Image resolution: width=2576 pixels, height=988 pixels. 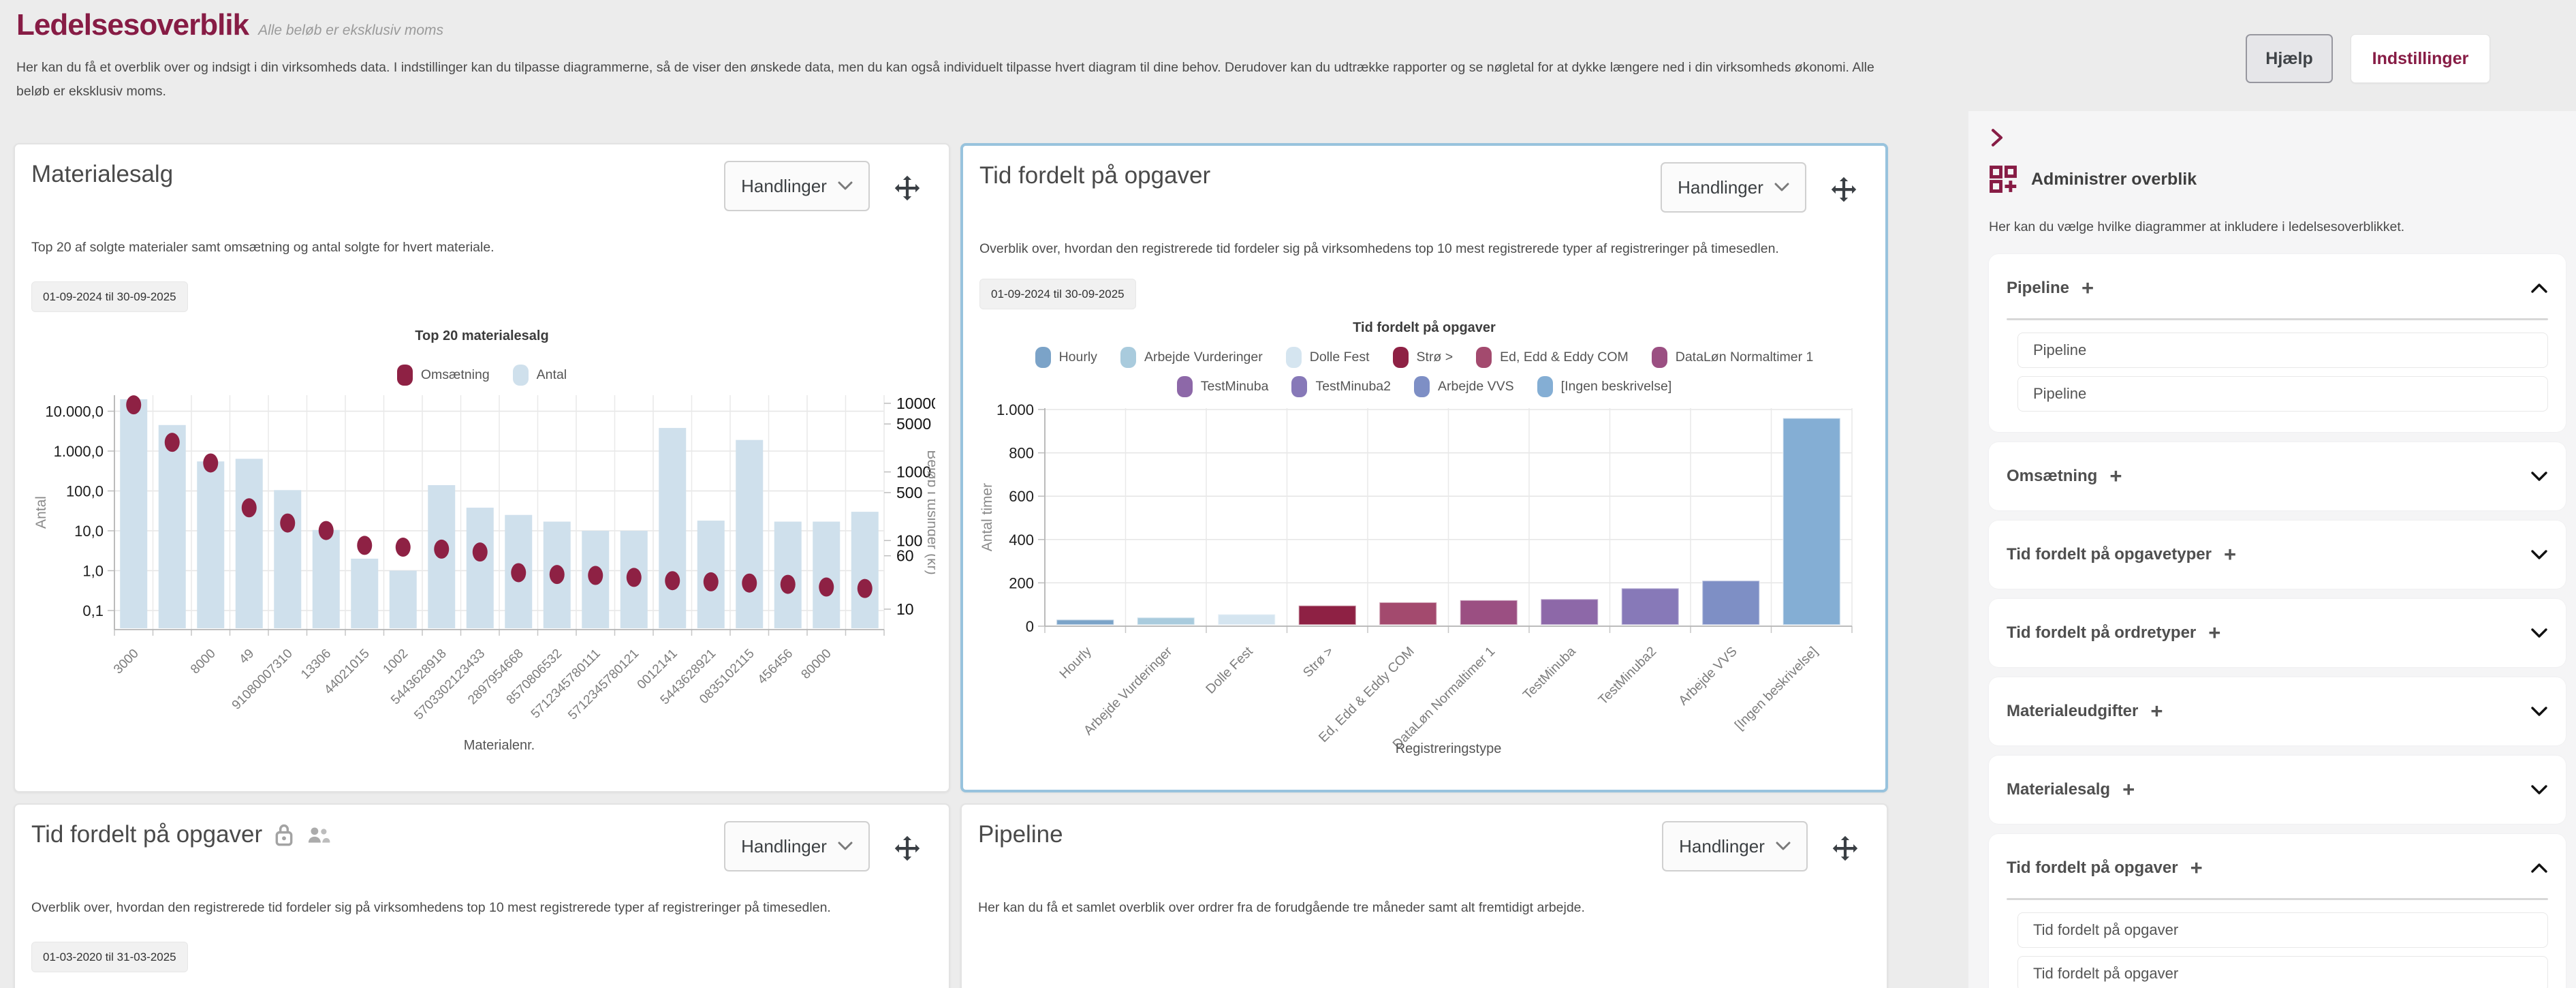 I want to click on divider, so click(x=2277, y=319).